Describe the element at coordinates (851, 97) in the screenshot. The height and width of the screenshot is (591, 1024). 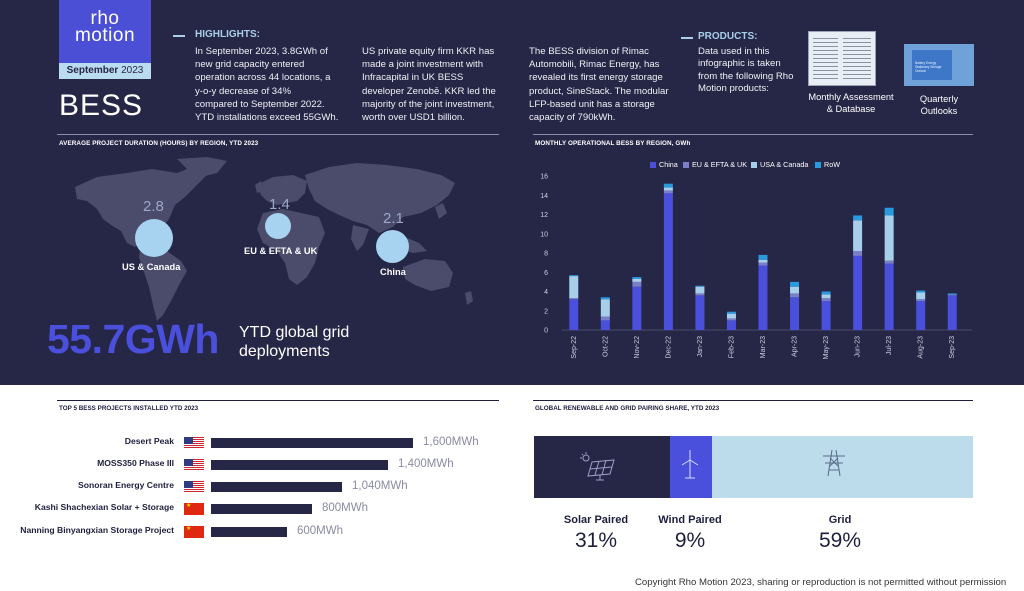
I see `text-line: Monthly Assessment` at that location.